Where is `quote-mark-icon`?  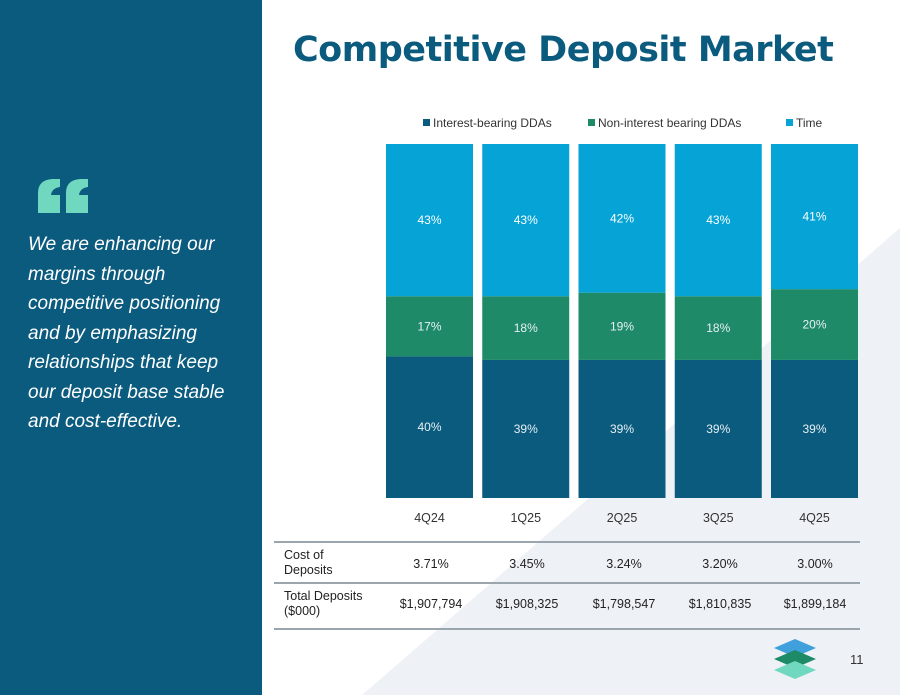
quote-mark-icon is located at coordinates (63, 196).